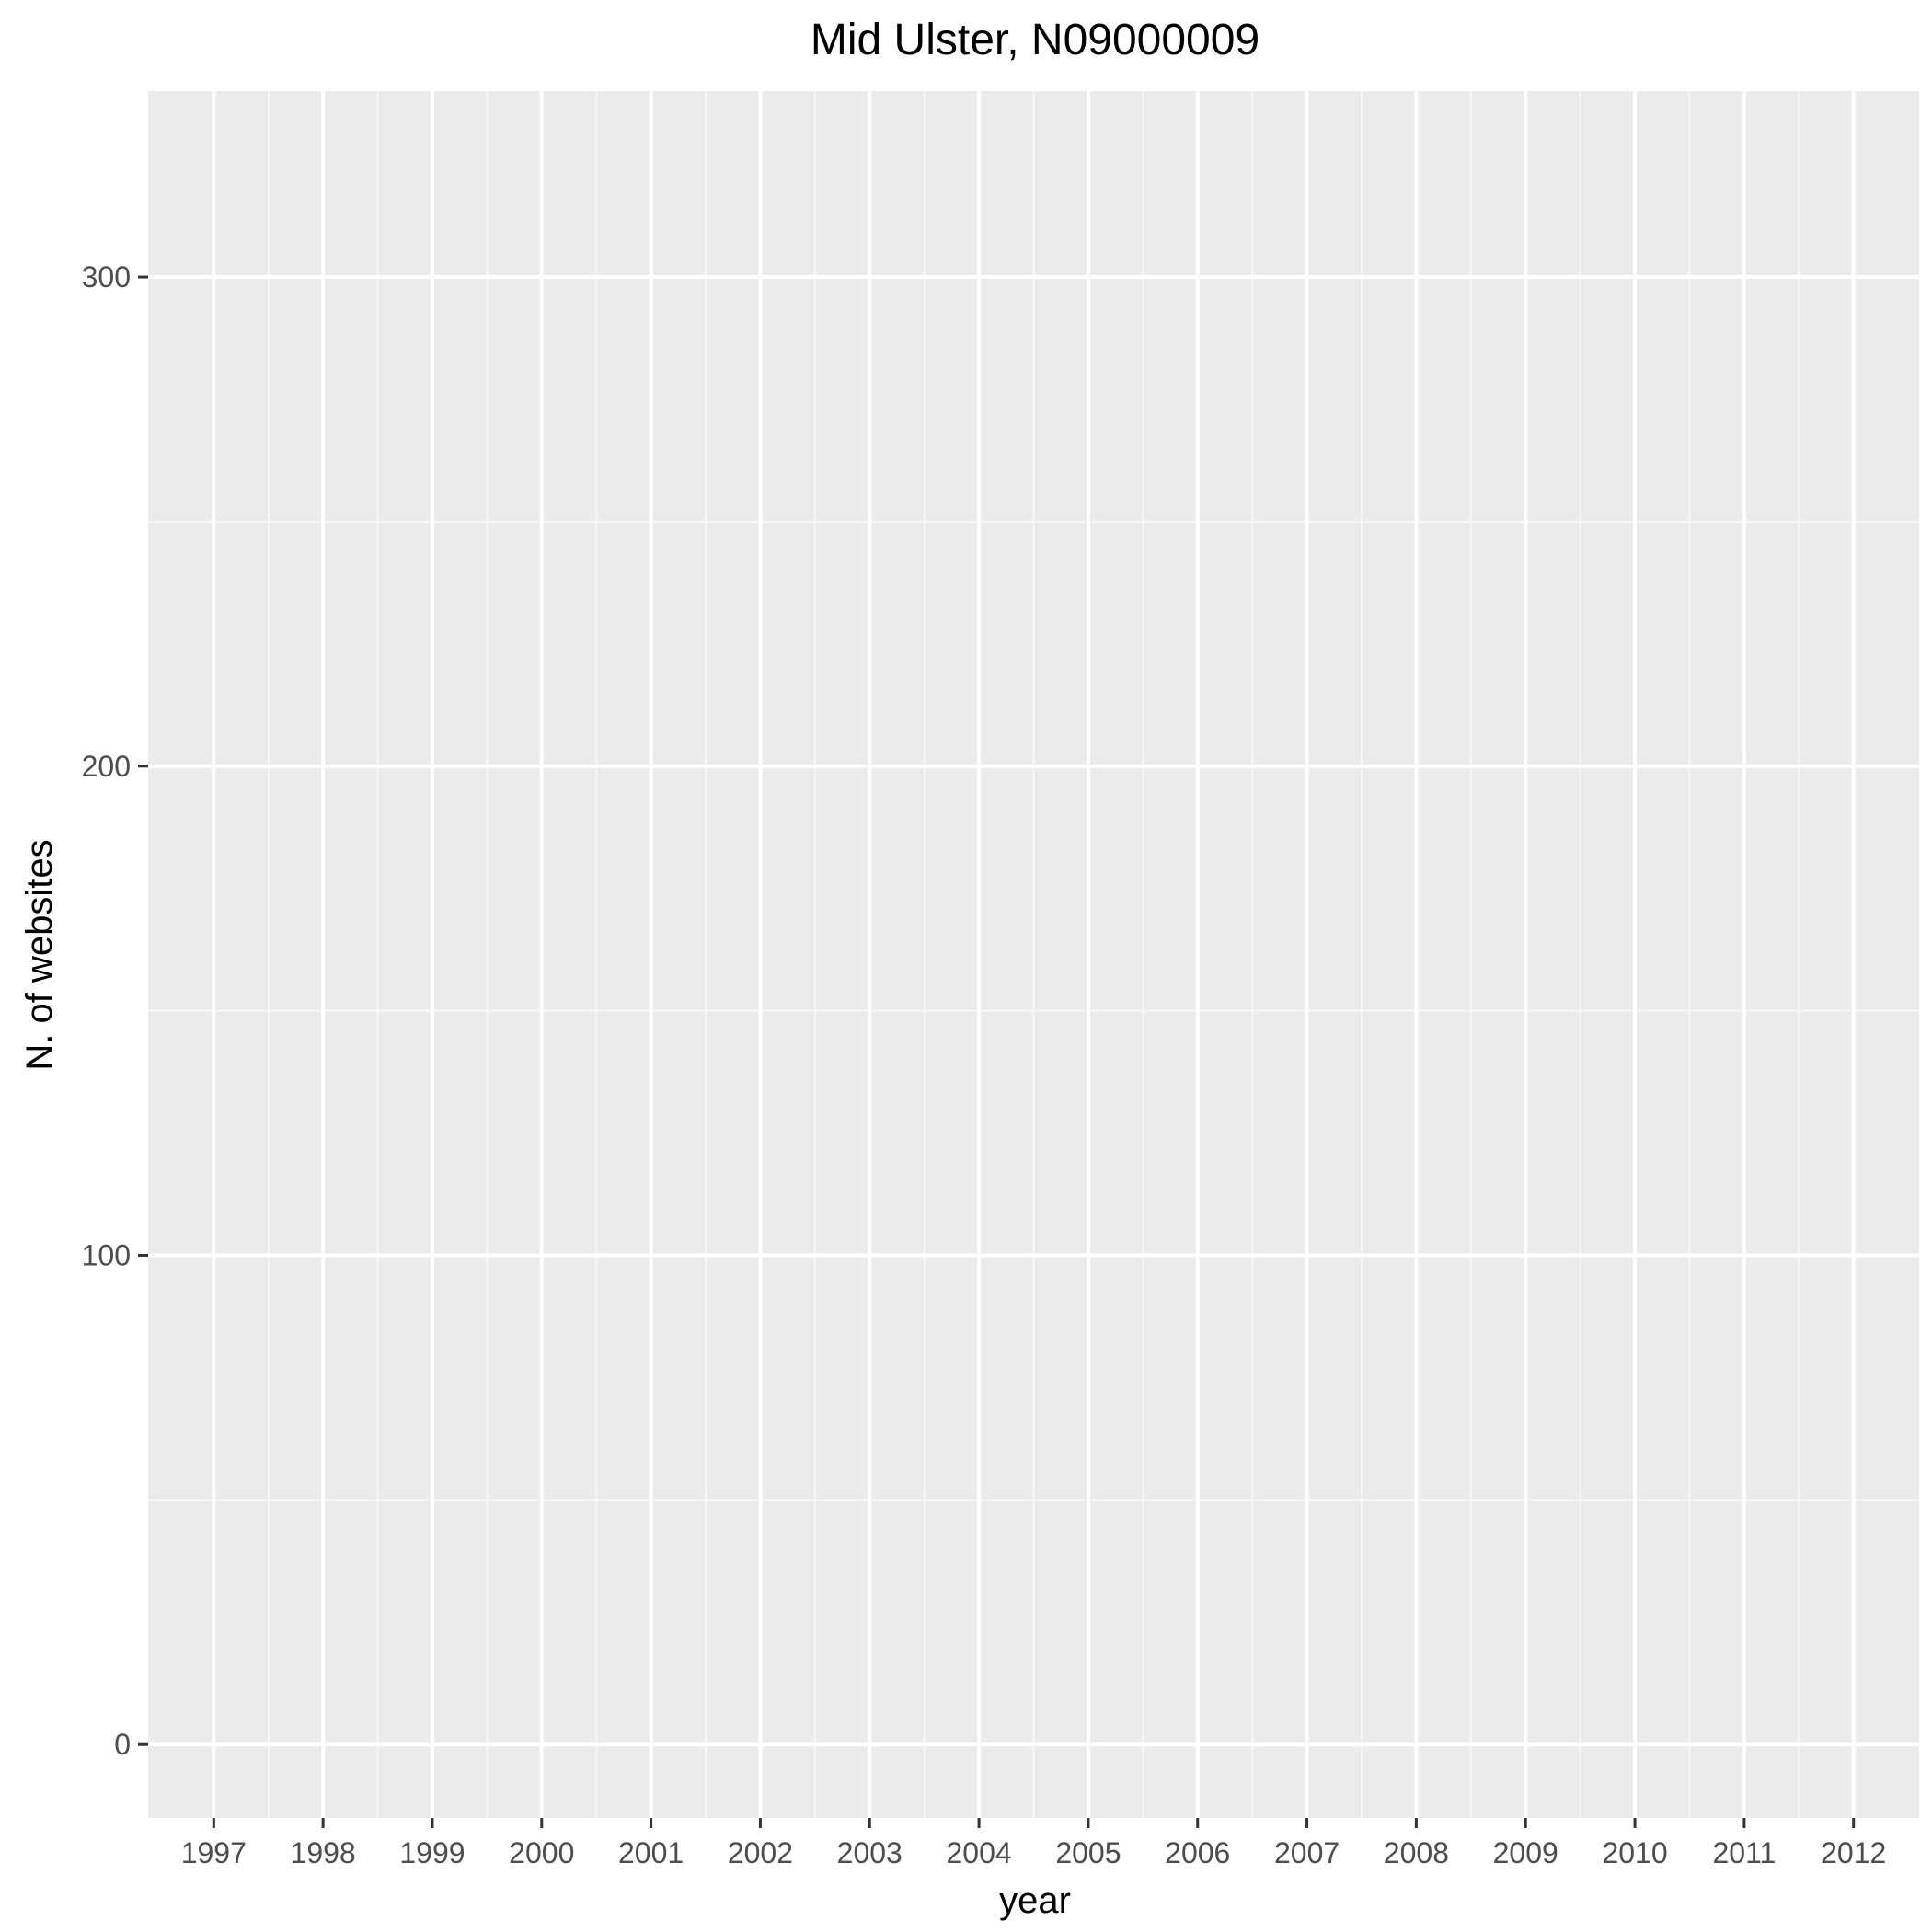  I want to click on x-tick-label: 2000, so click(541, 1852).